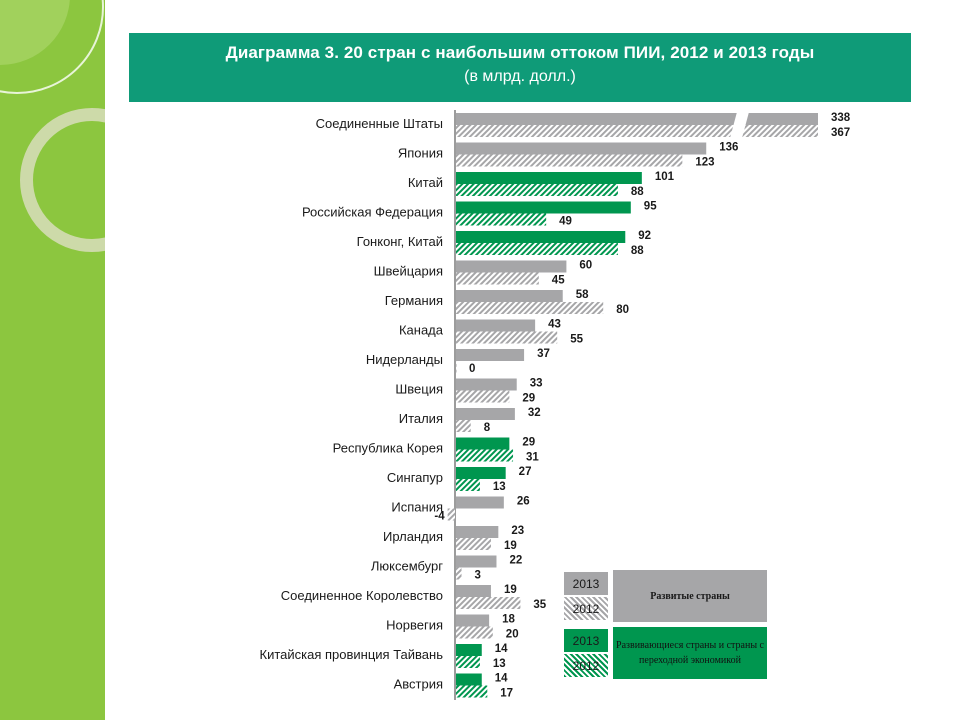 The height and width of the screenshot is (720, 960). Describe the element at coordinates (407, 566) in the screenshot. I see `category-label: Люксембург` at that location.